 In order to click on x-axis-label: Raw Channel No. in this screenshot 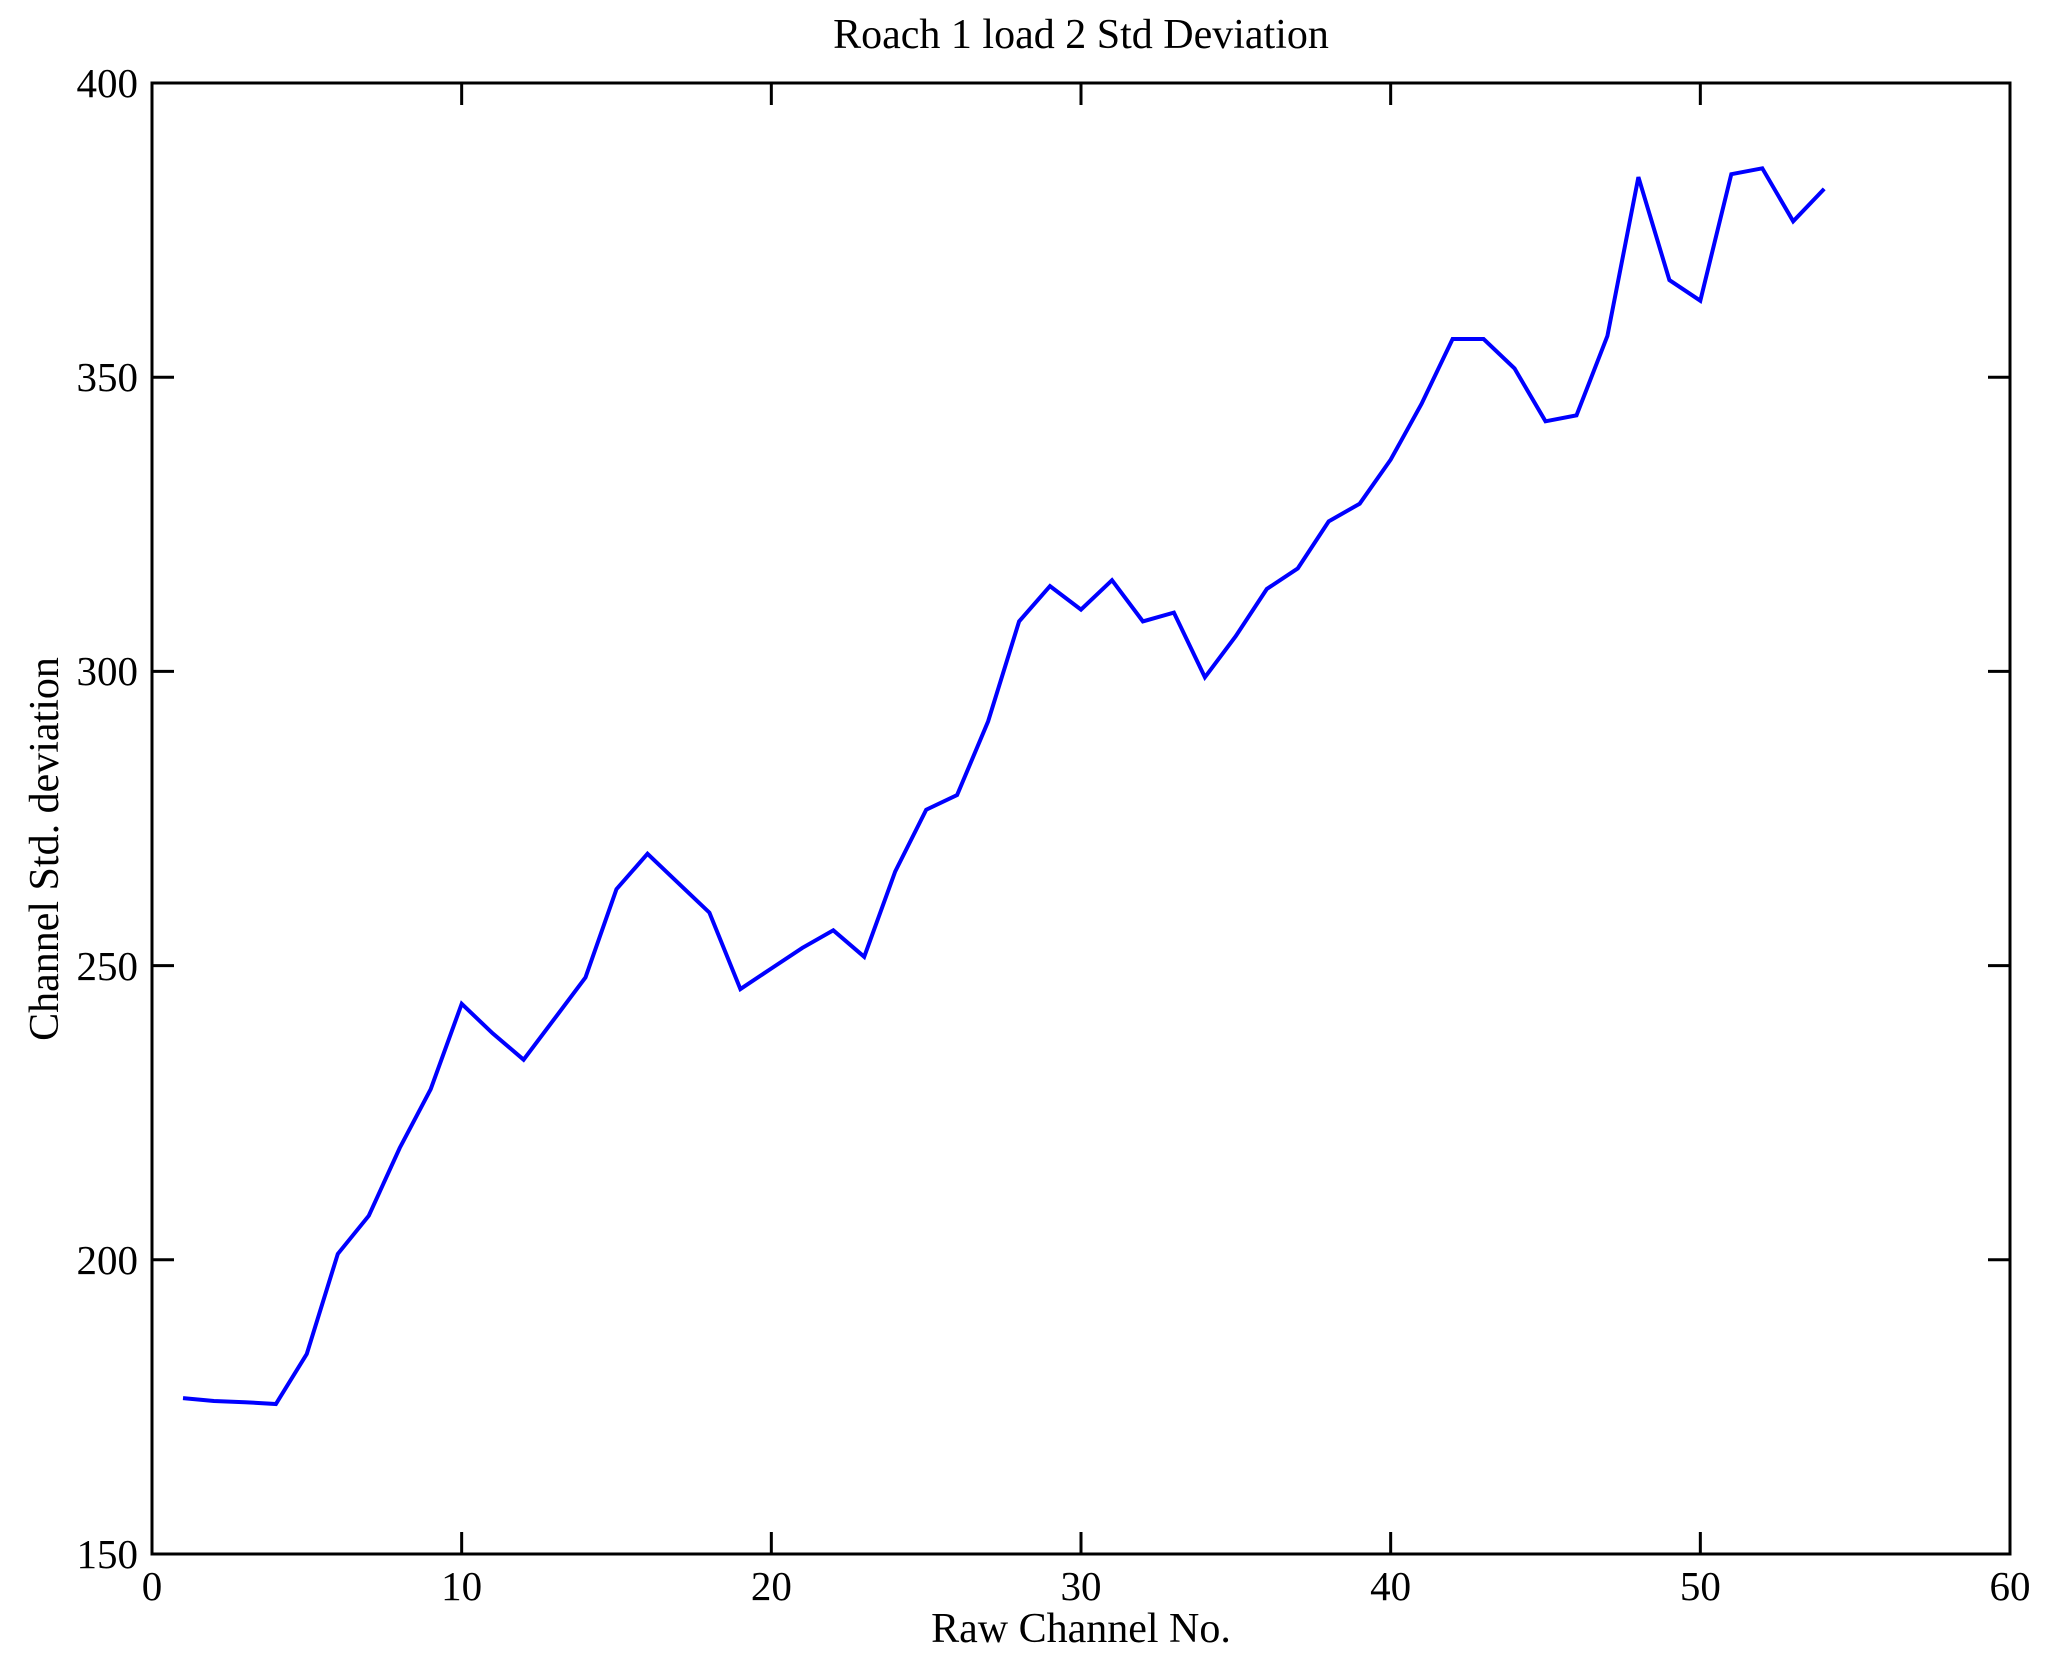, I will do `click(1081, 1629)`.